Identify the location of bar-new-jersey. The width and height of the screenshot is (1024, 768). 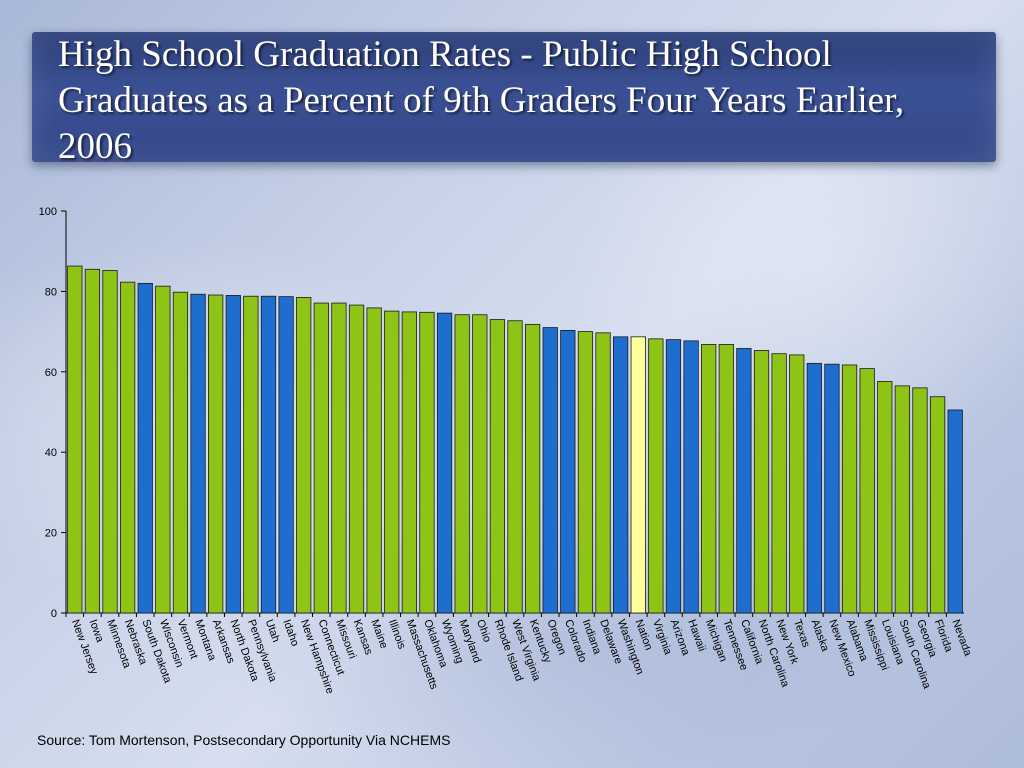
(75, 439).